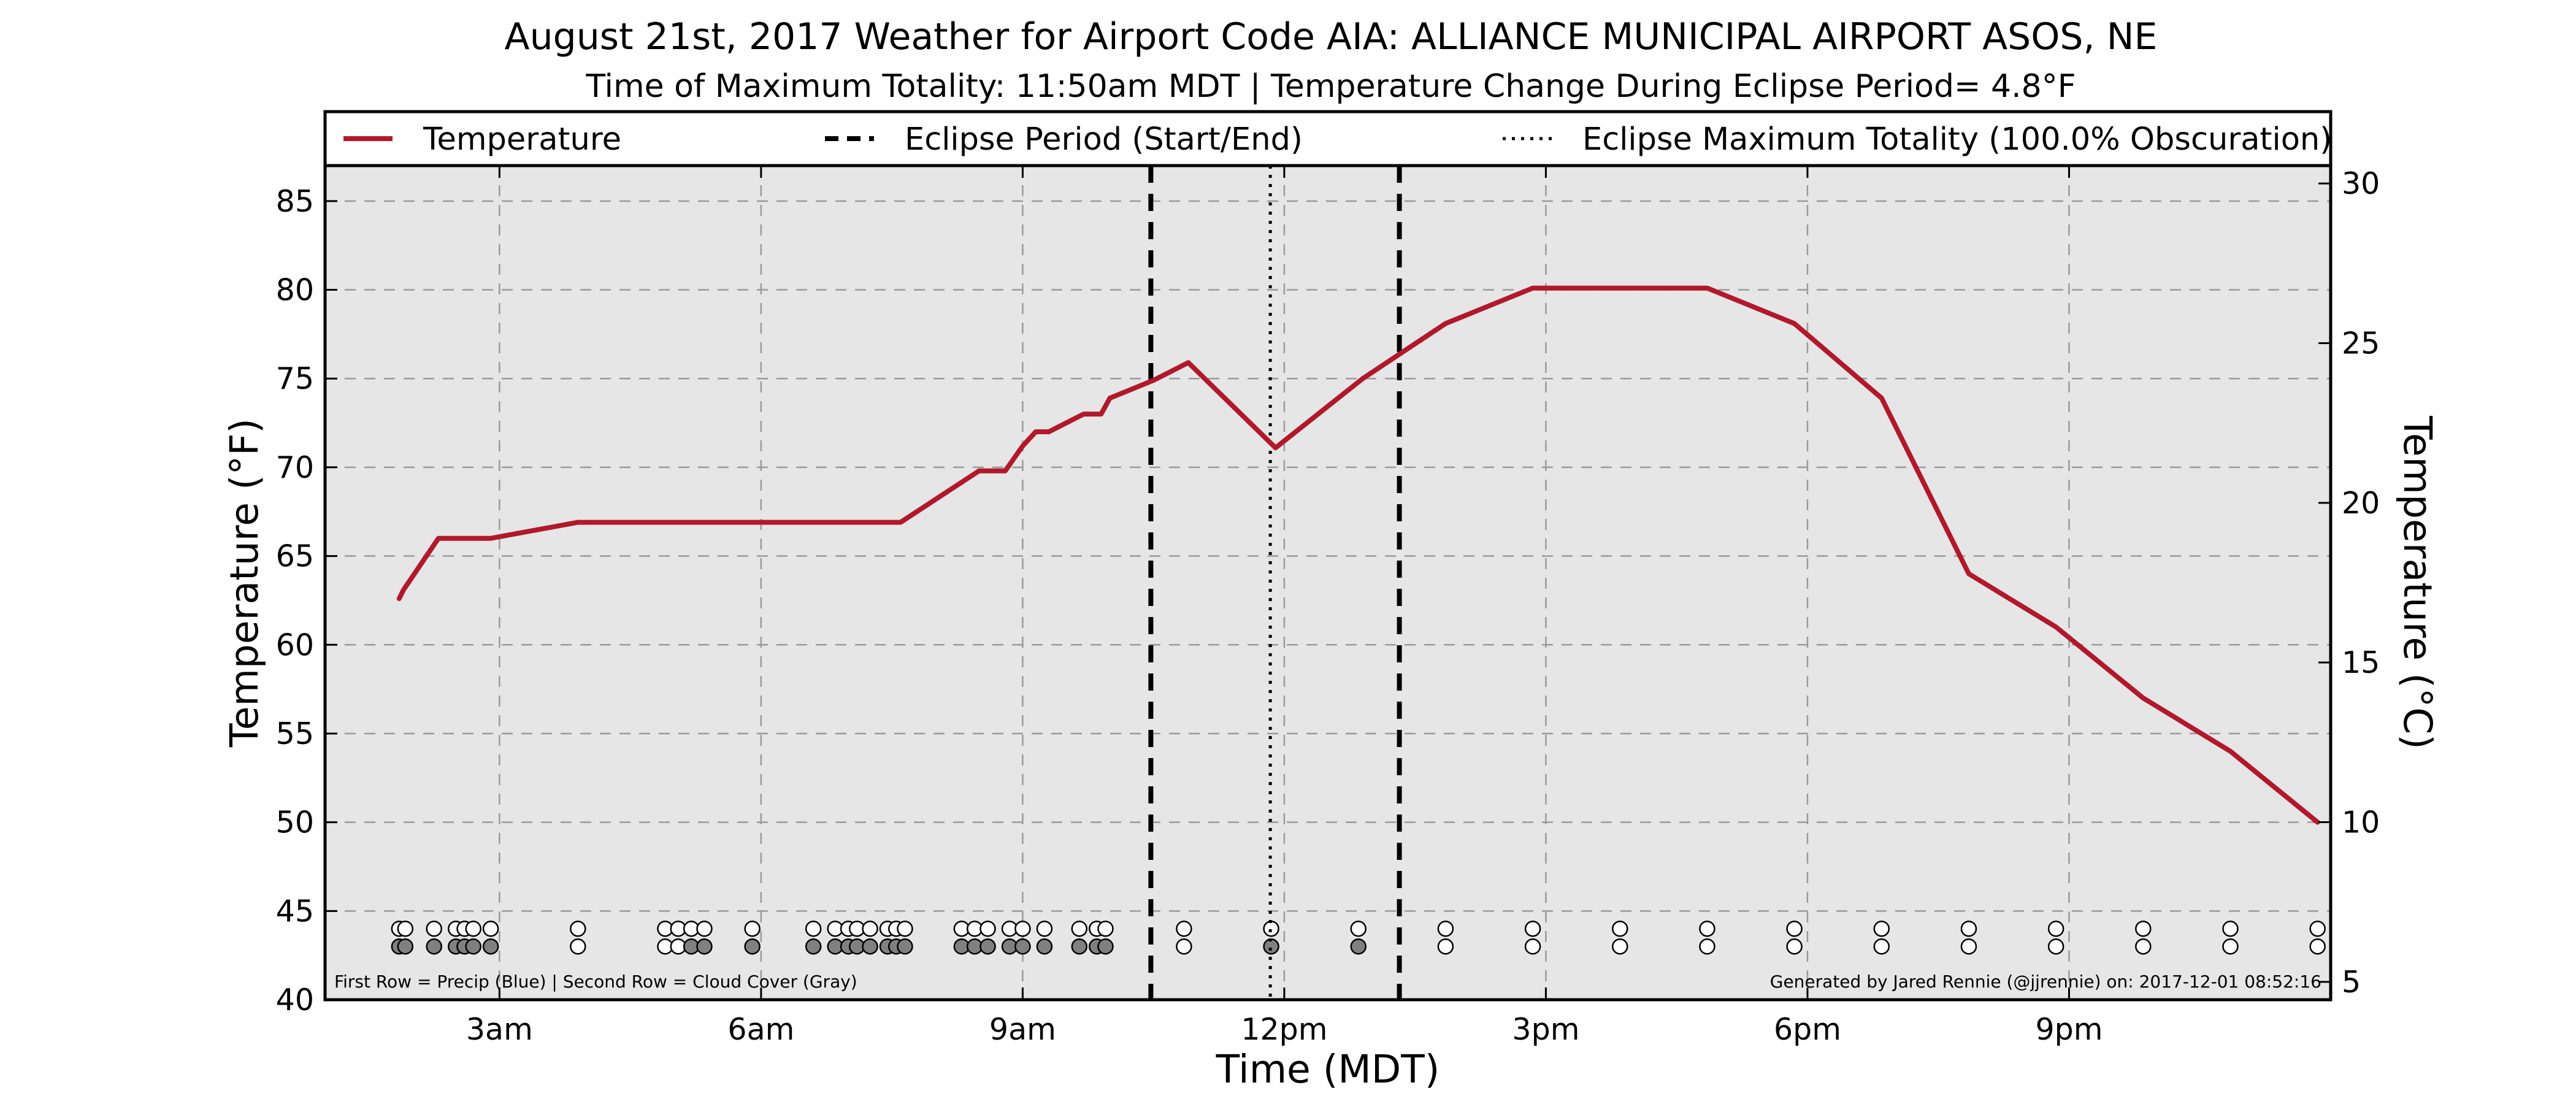 The height and width of the screenshot is (1104, 2576). Describe the element at coordinates (2361, 822) in the screenshot. I see `y-right-tick-label: 10` at that location.